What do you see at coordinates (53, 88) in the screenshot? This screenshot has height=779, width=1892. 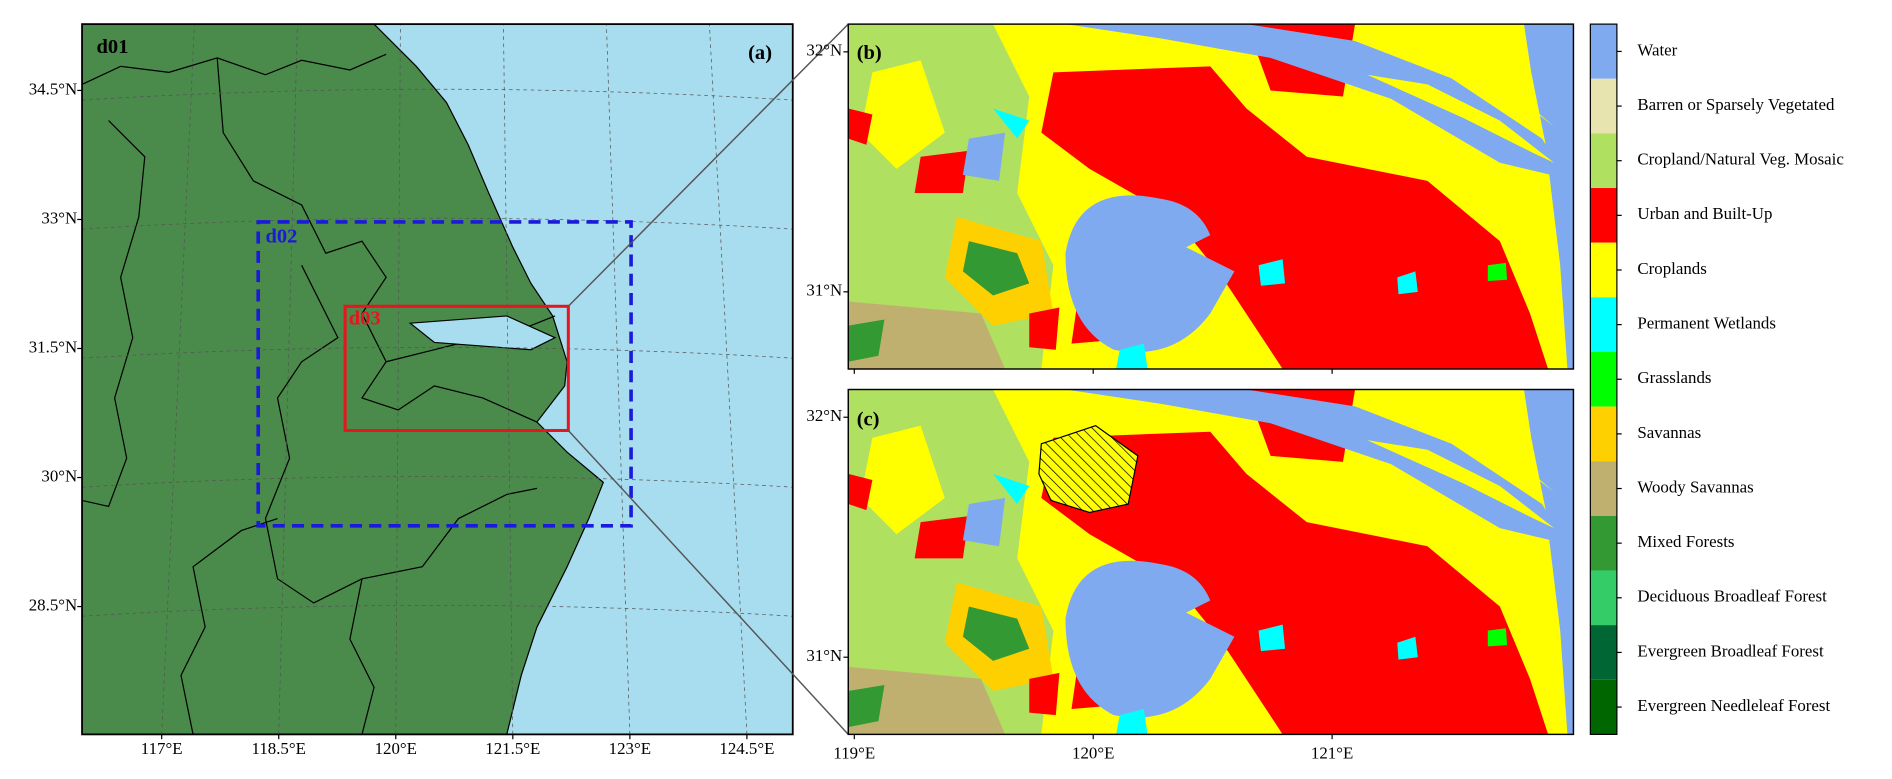 I see `lat-tick-label: 34.5°N` at bounding box center [53, 88].